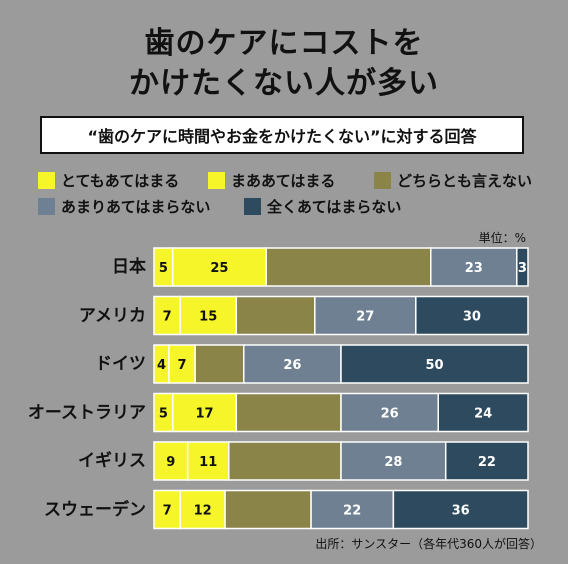  Describe the element at coordinates (120, 181) in the screenshot. I see `legend-label: とてもあてはまる` at that location.